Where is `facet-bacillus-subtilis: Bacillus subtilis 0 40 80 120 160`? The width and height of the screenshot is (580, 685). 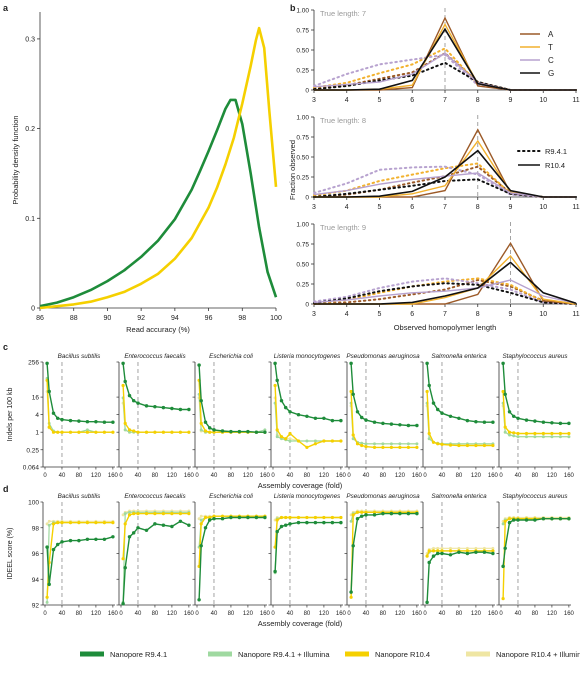 facet-bacillus-subtilis: Bacillus subtilis 0 40 80 120 160 is located at coordinates (79, 416).